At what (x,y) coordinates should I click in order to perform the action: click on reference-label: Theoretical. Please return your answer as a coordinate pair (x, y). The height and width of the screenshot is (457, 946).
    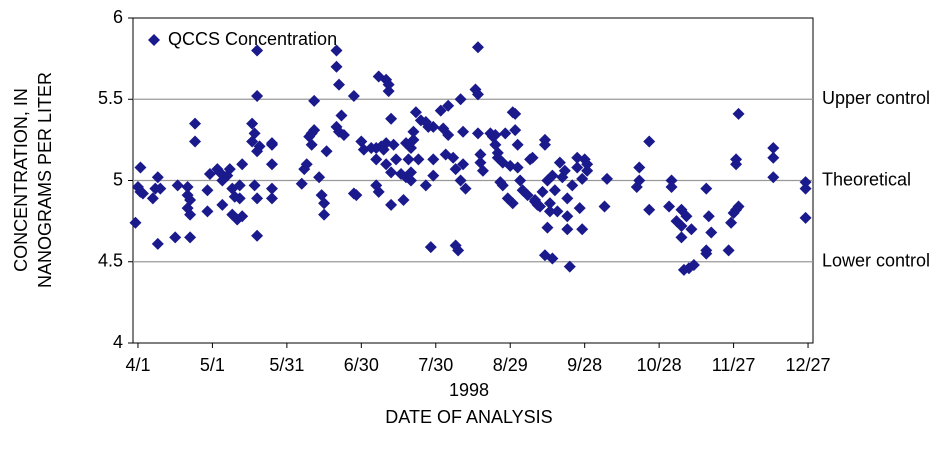
    Looking at the image, I should click on (866, 179).